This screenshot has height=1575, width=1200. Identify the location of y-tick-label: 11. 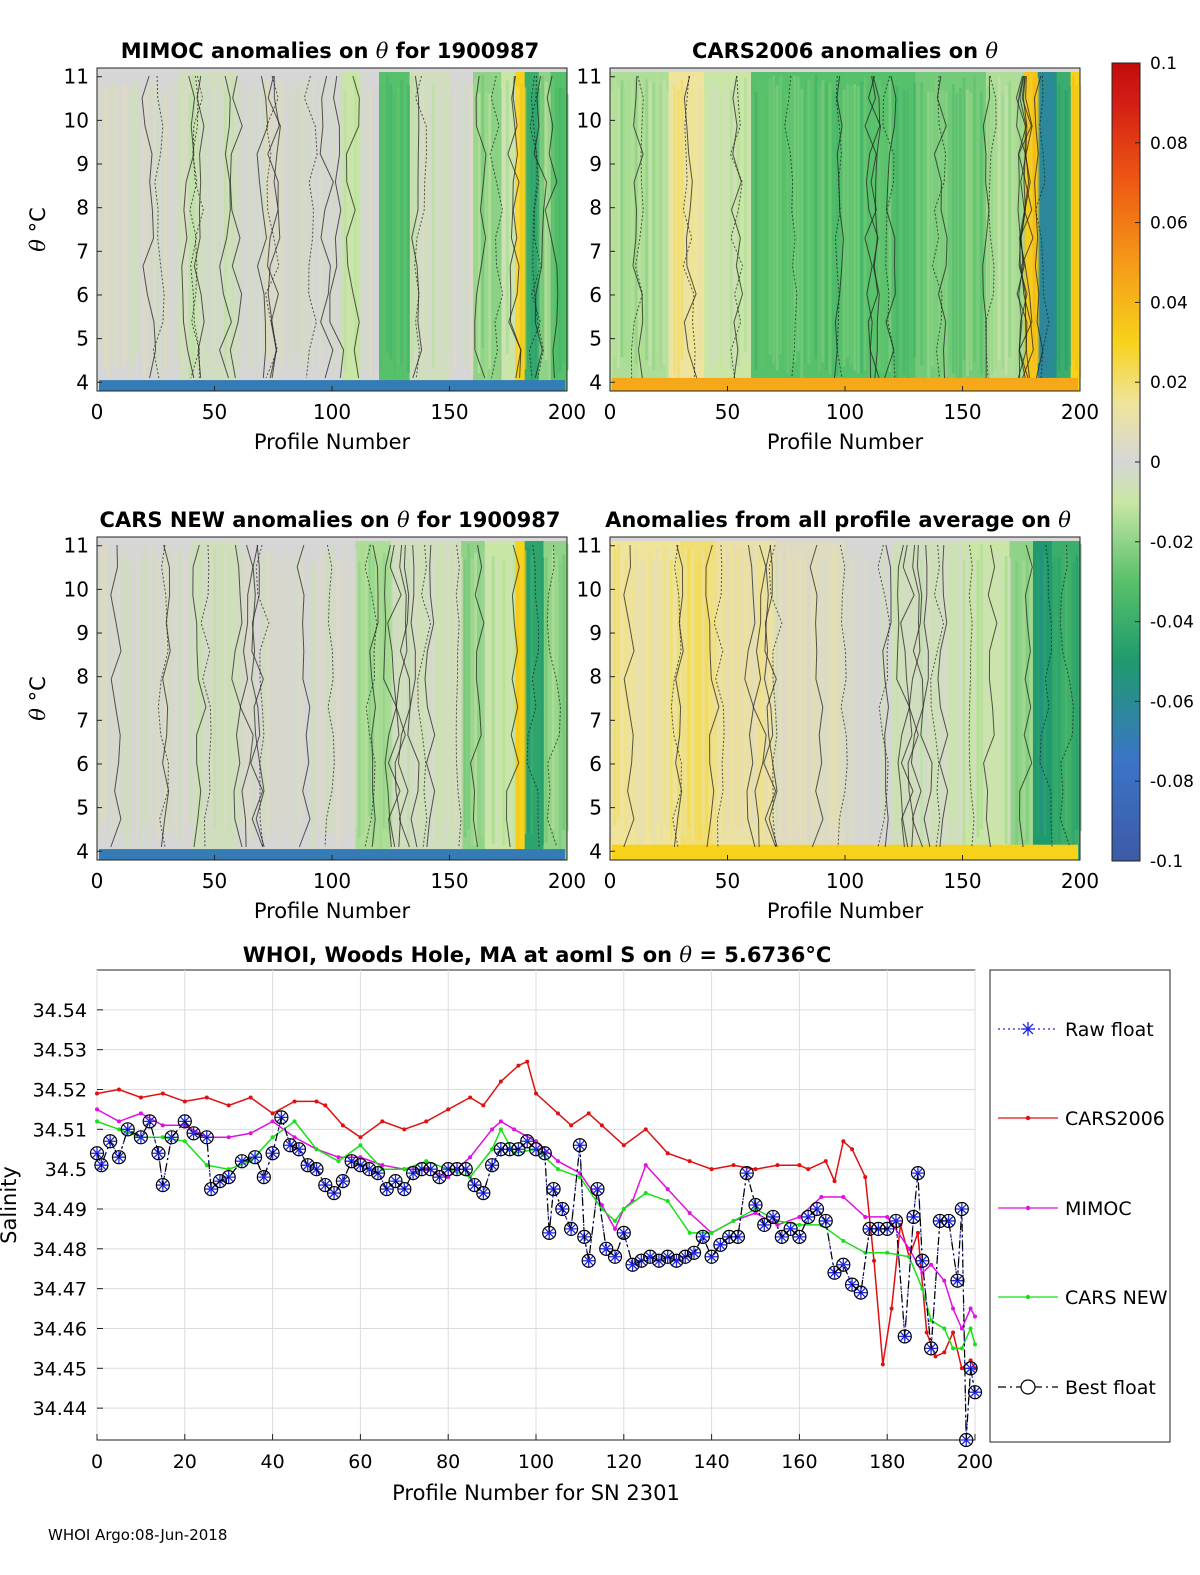
(589, 546).